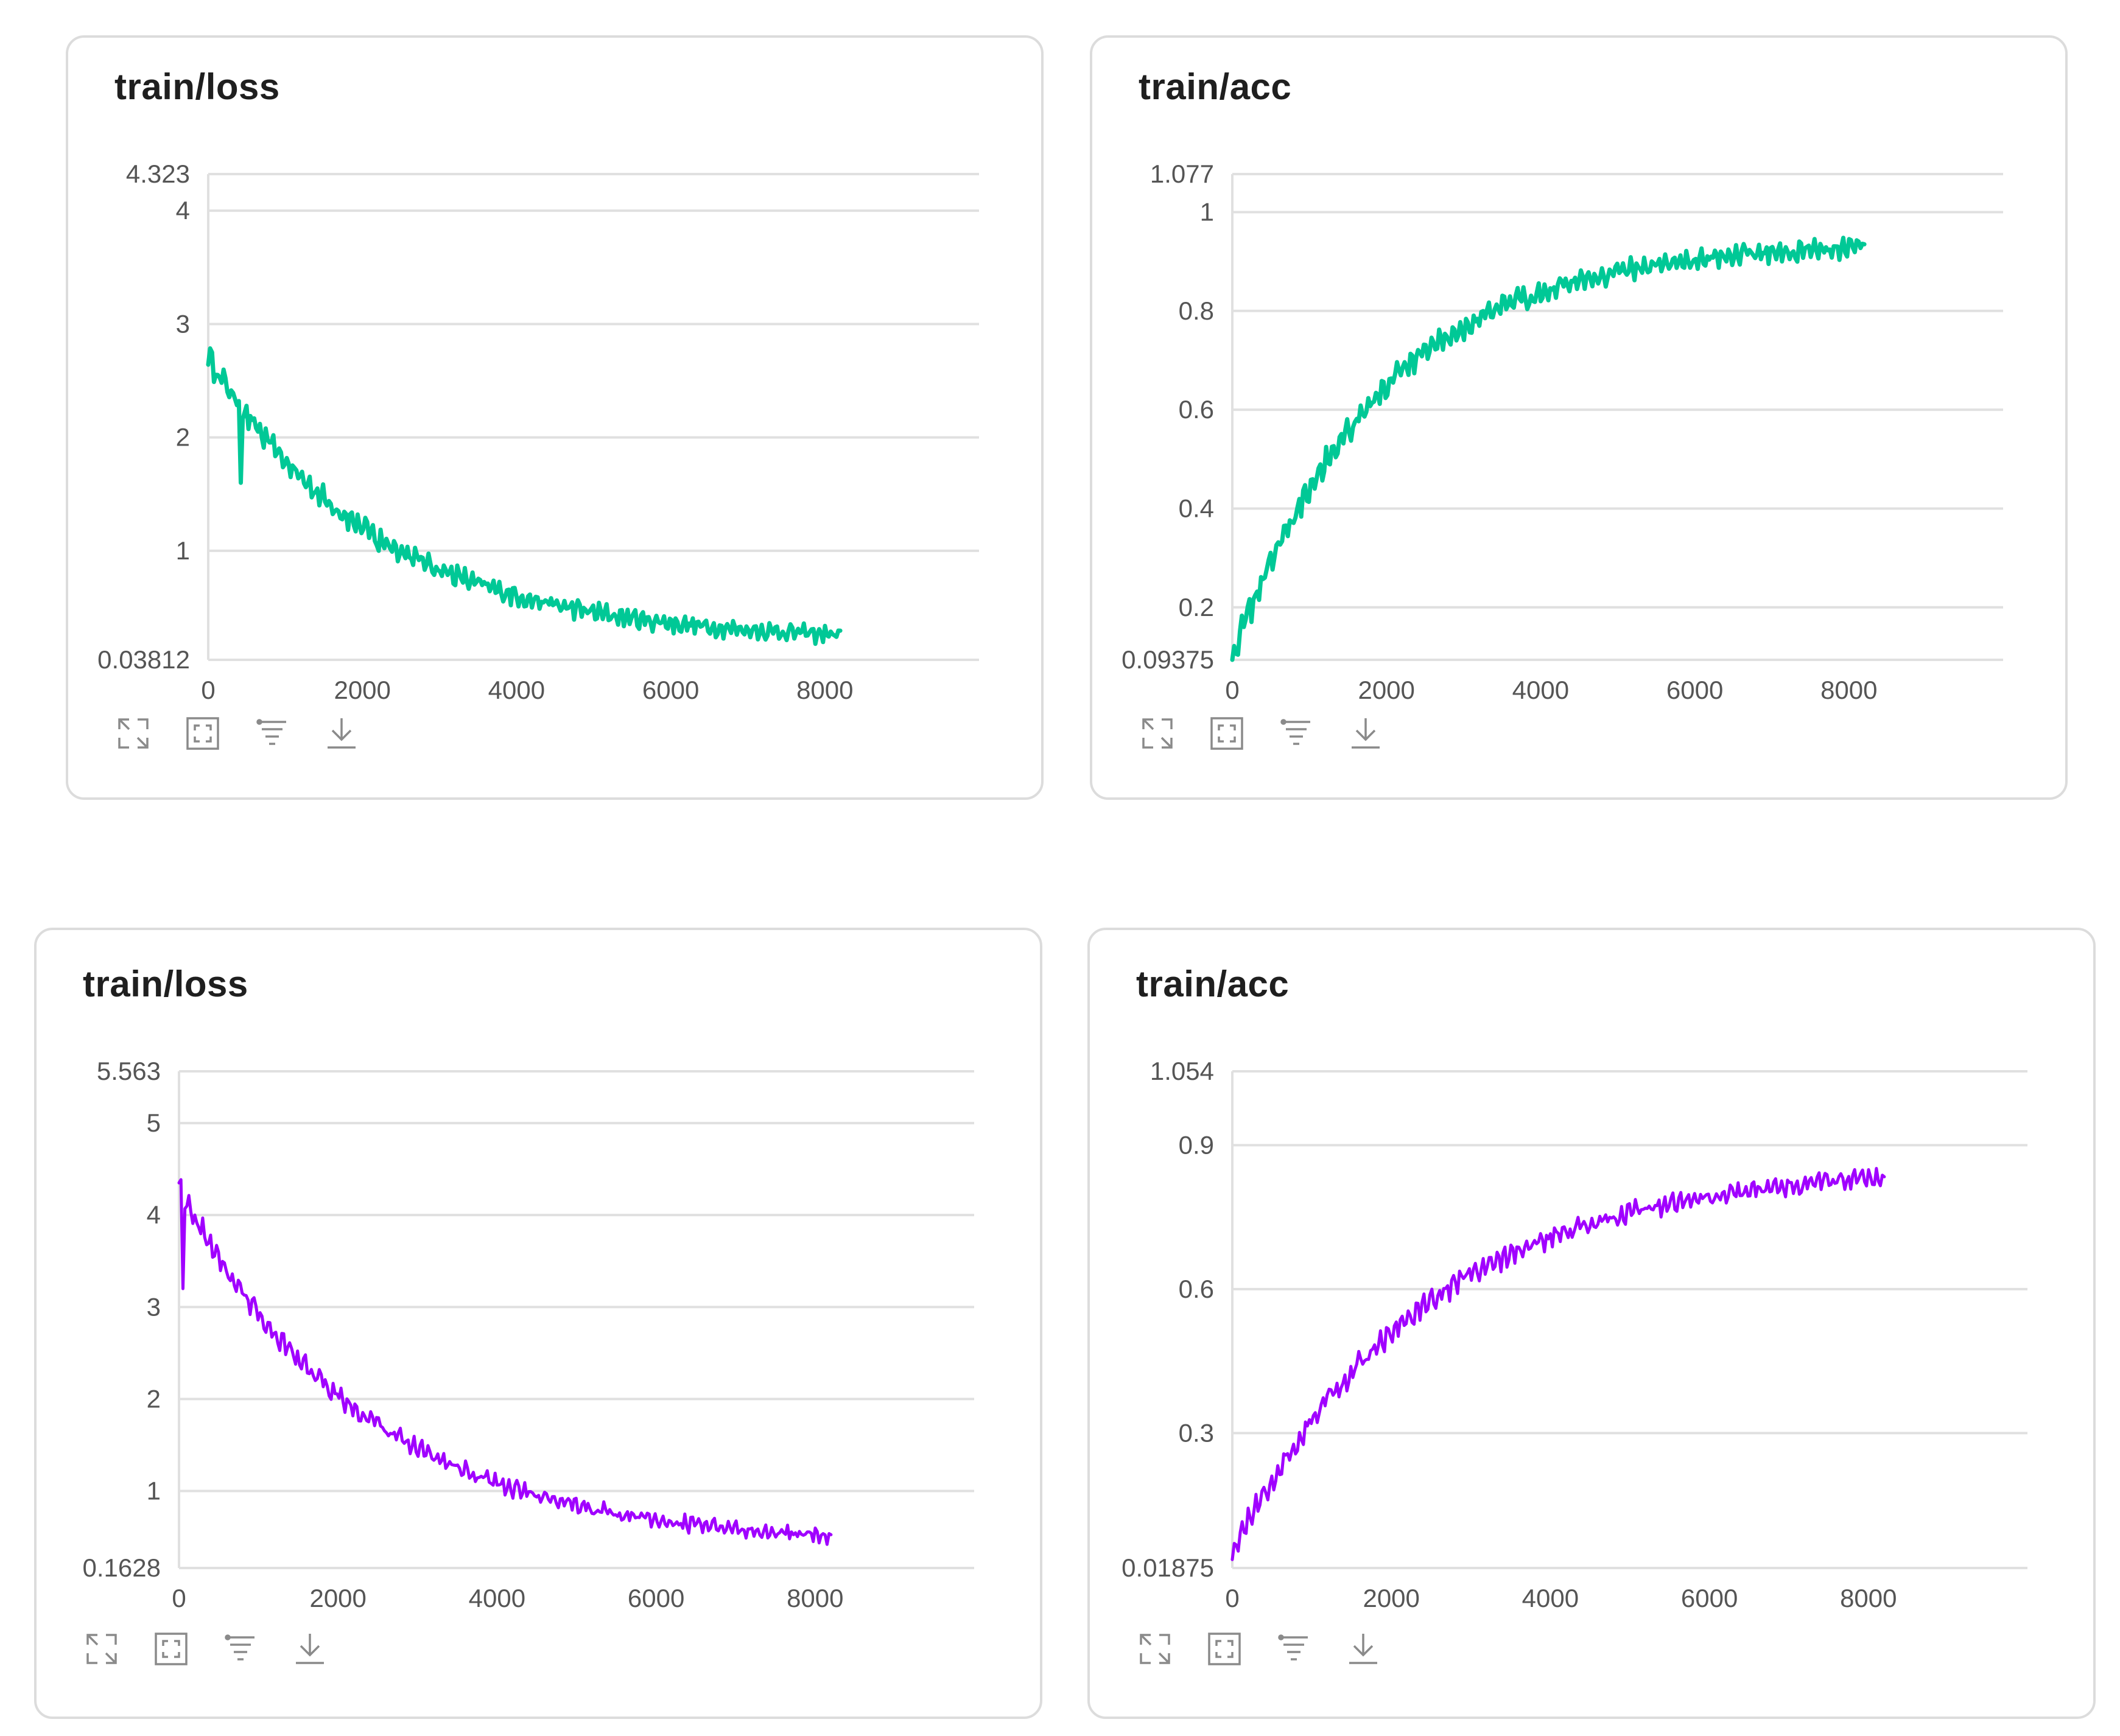  I want to click on chart-svg: 0.03812 1 2 3 4 4.323 0 2000 4000 6000 8000, so click(538, 431).